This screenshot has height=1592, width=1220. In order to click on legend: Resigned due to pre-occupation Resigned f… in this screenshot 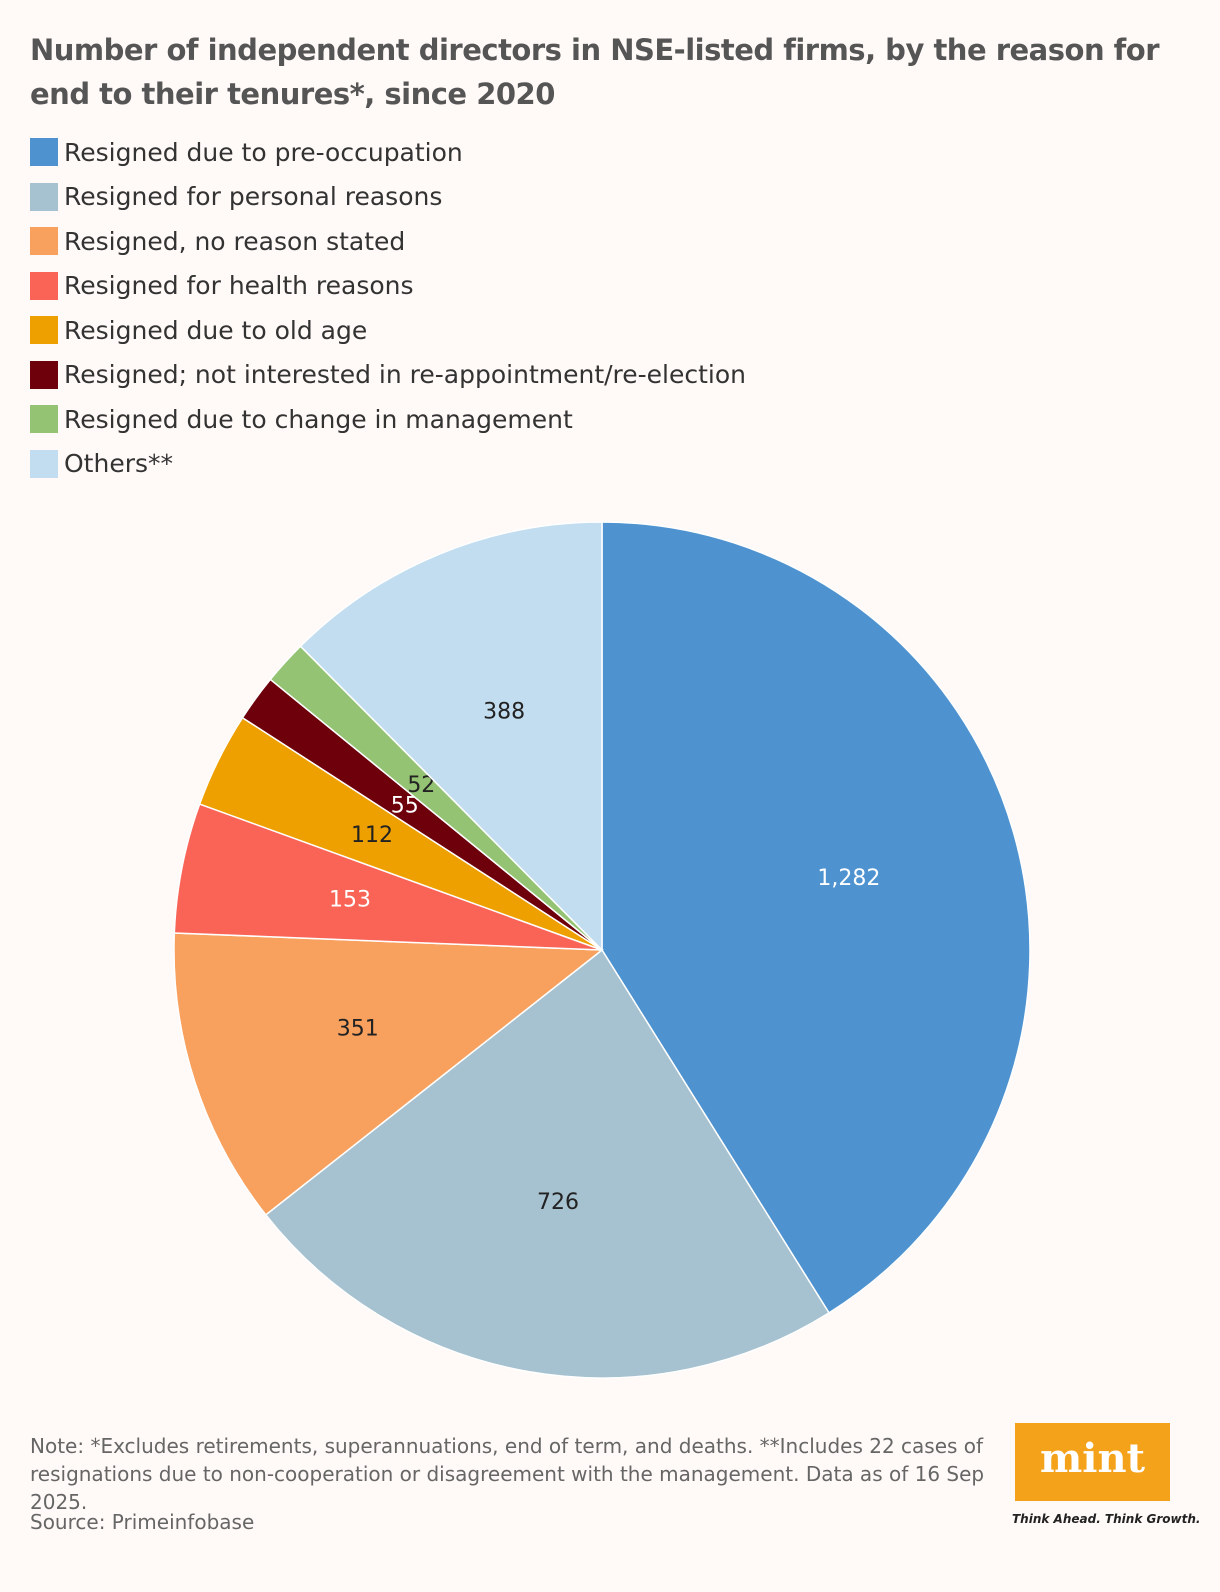, I will do `click(388, 308)`.